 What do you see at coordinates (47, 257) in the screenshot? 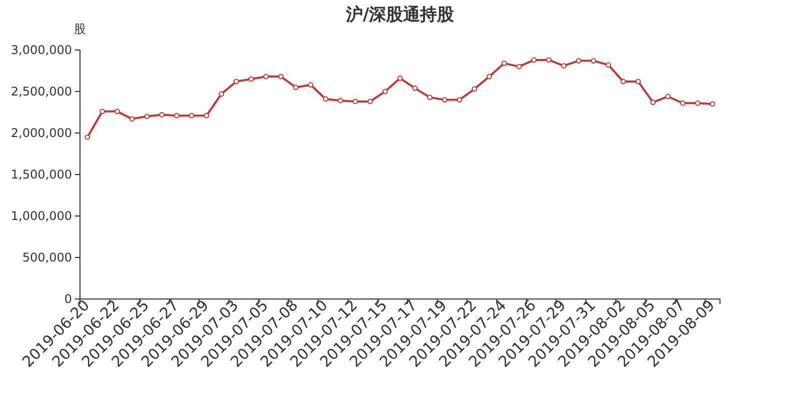
I see `y-tick-label: 500,000` at bounding box center [47, 257].